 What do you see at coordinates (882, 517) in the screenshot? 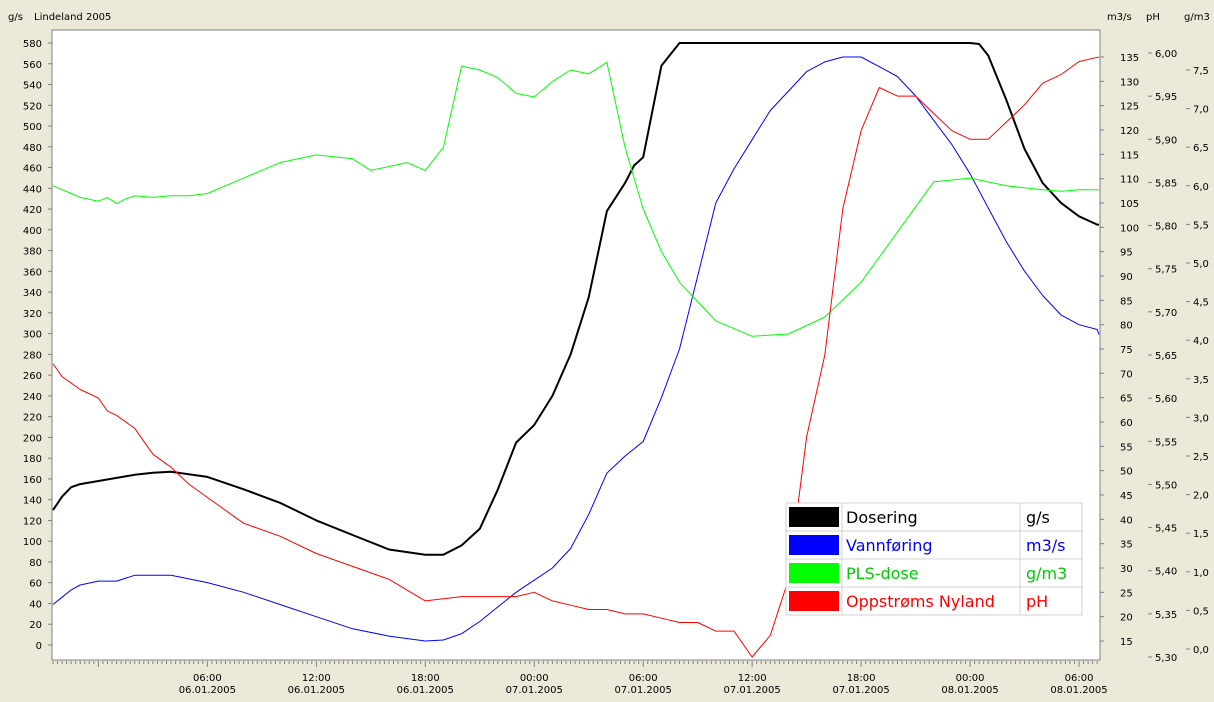
I see `legend-series-name: Dosering` at bounding box center [882, 517].